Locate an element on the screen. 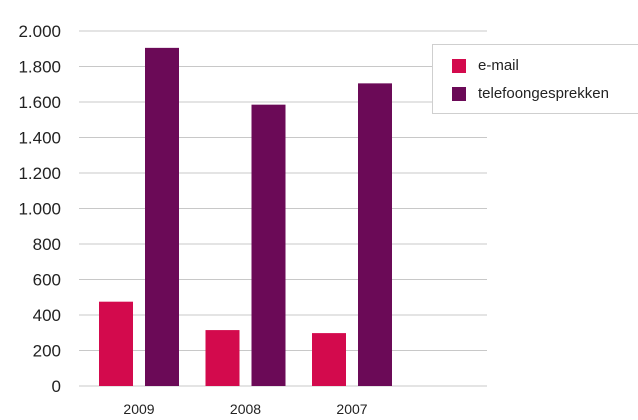 The height and width of the screenshot is (420, 638). y-tick-label: 400 is located at coordinates (47, 315).